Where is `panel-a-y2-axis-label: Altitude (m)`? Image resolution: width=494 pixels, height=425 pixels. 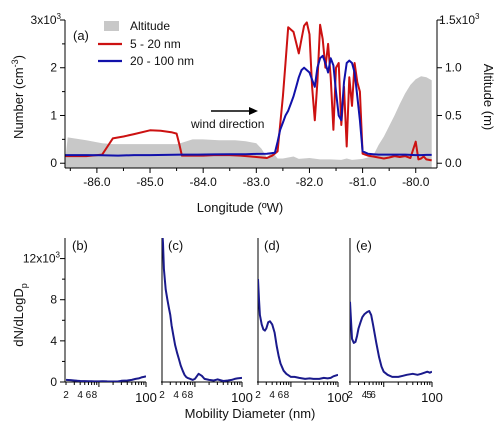
panel-a-y2-axis-label: Altitude (m) is located at coordinates (487, 97).